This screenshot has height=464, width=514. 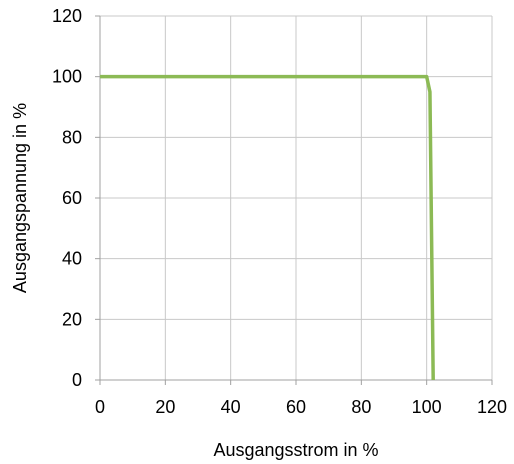 What do you see at coordinates (72, 198) in the screenshot?
I see `y-tick-label: 60` at bounding box center [72, 198].